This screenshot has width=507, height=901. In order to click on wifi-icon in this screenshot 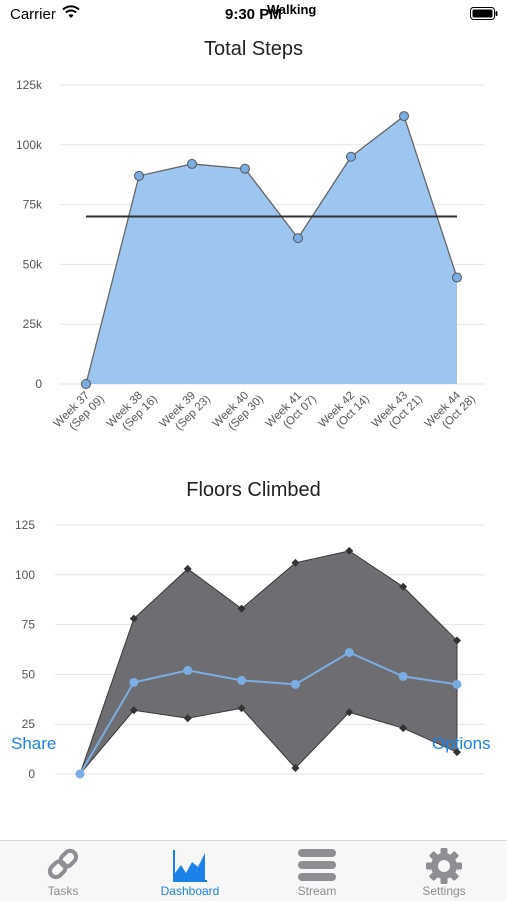, I will do `click(71, 11)`.